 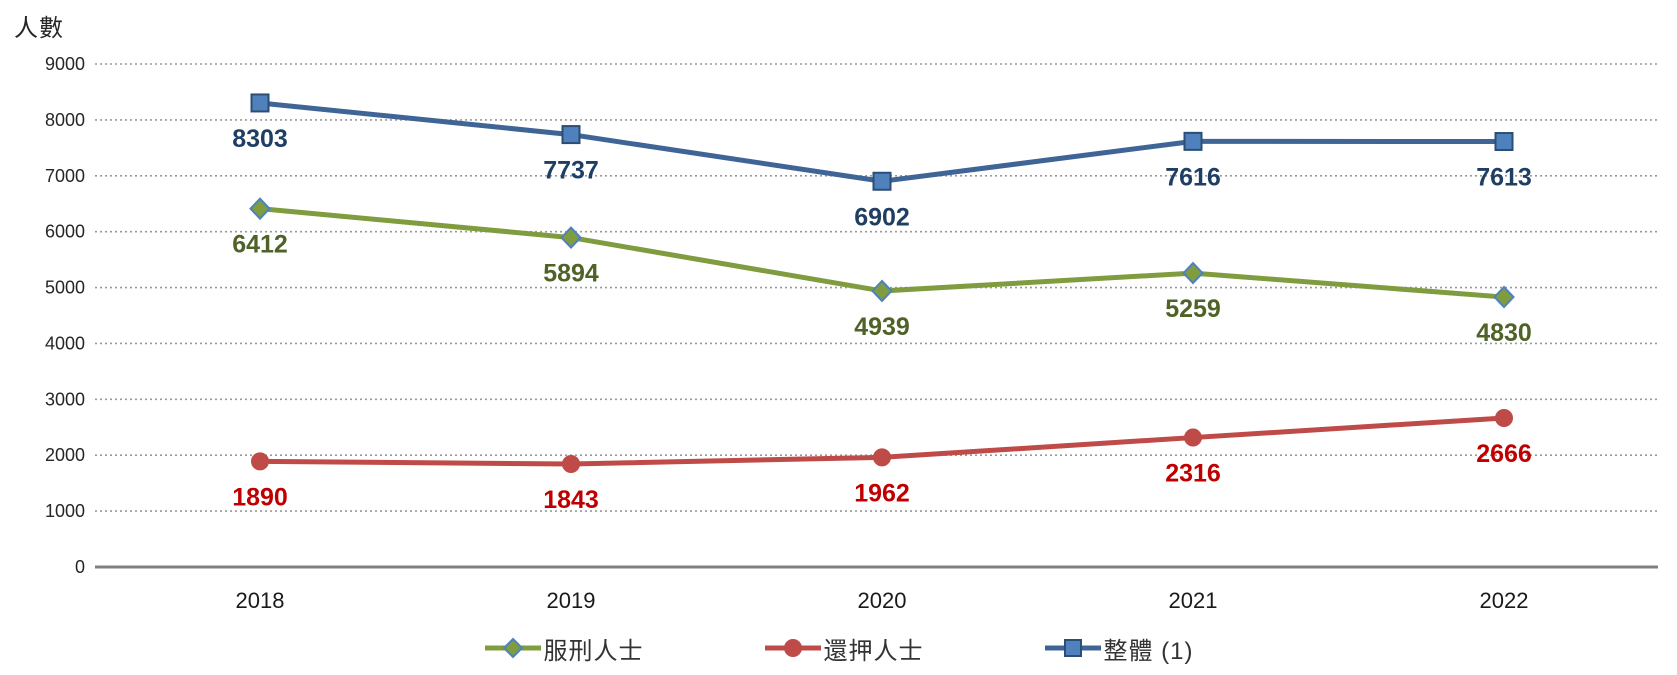 What do you see at coordinates (260, 497) in the screenshot?
I see `data-label: 1890` at bounding box center [260, 497].